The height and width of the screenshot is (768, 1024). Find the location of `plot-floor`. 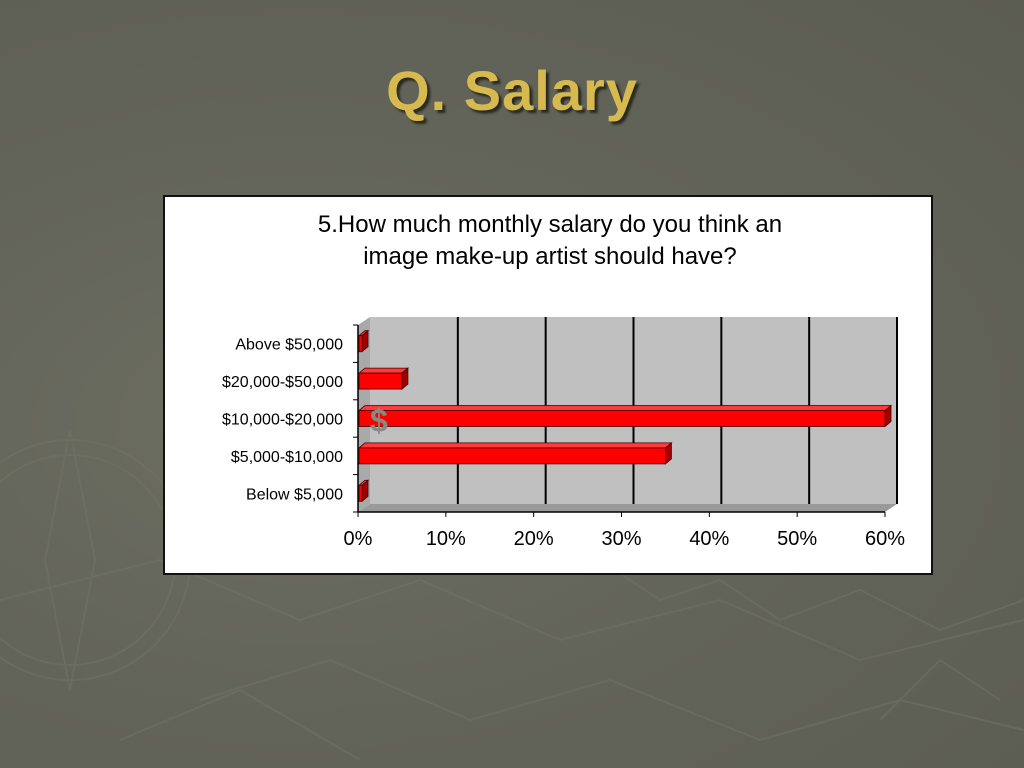

plot-floor is located at coordinates (627, 508).